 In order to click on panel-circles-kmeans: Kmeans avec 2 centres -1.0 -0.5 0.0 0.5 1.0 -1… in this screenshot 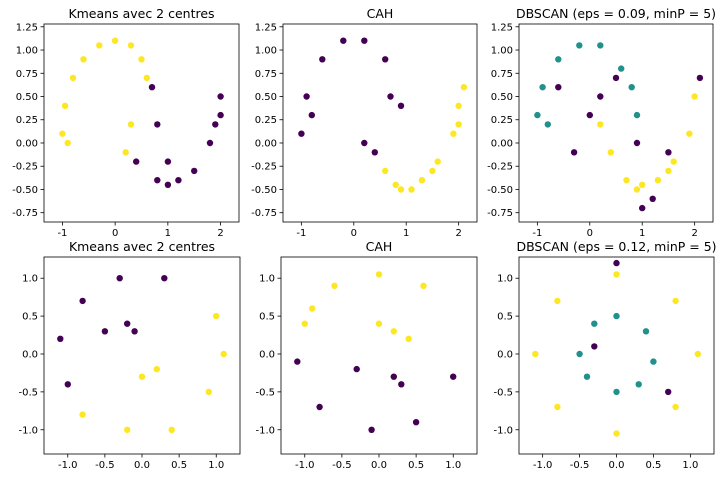, I will do `click(129, 355)`.